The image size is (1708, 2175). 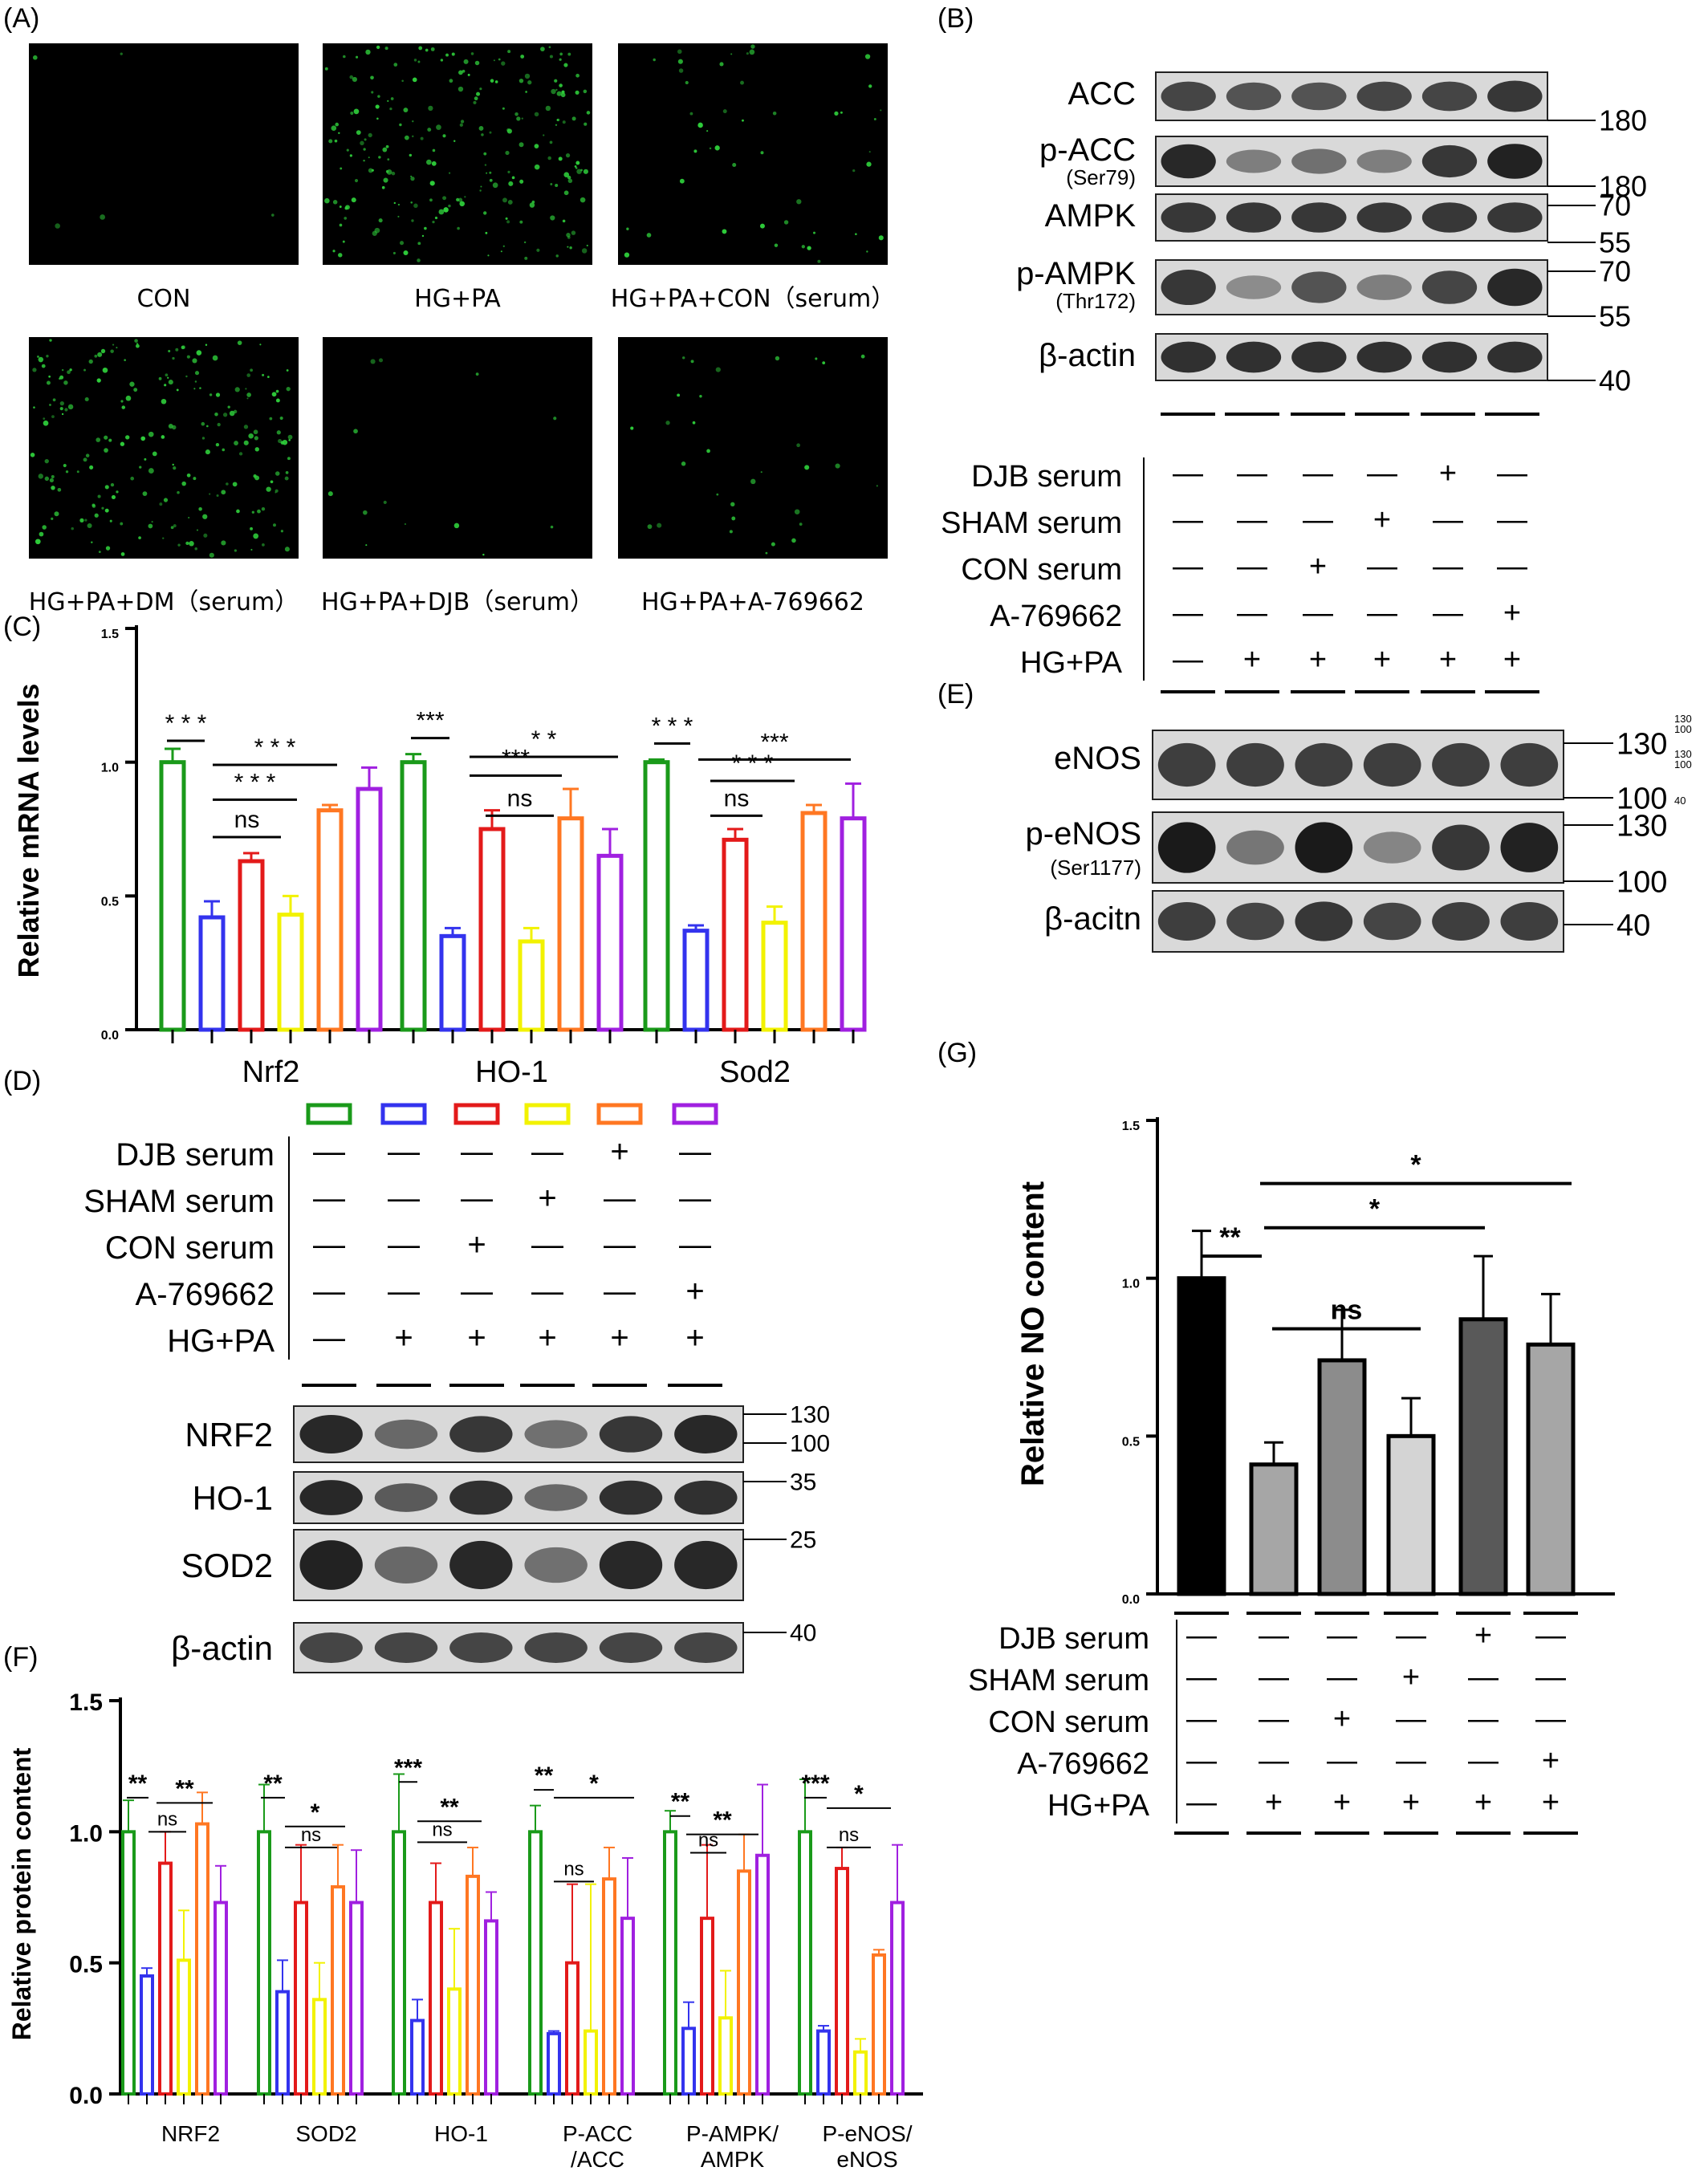 I want to click on category-label: SOD2, so click(x=326, y=2133).